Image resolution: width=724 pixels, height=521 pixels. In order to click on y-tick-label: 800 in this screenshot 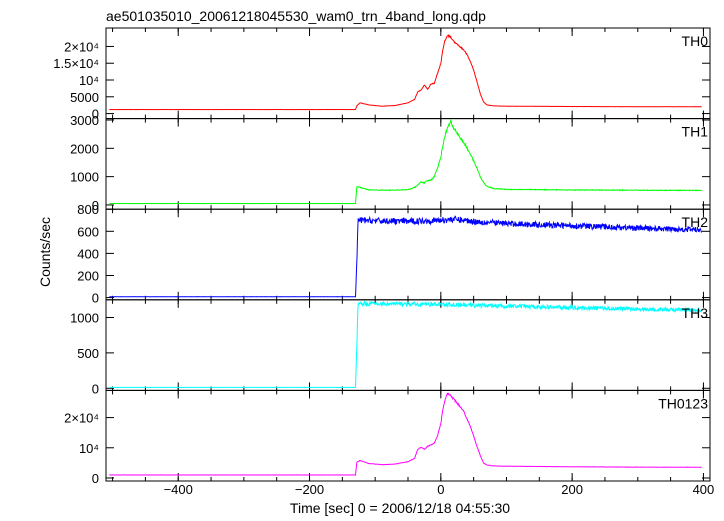, I will do `click(88, 209)`.